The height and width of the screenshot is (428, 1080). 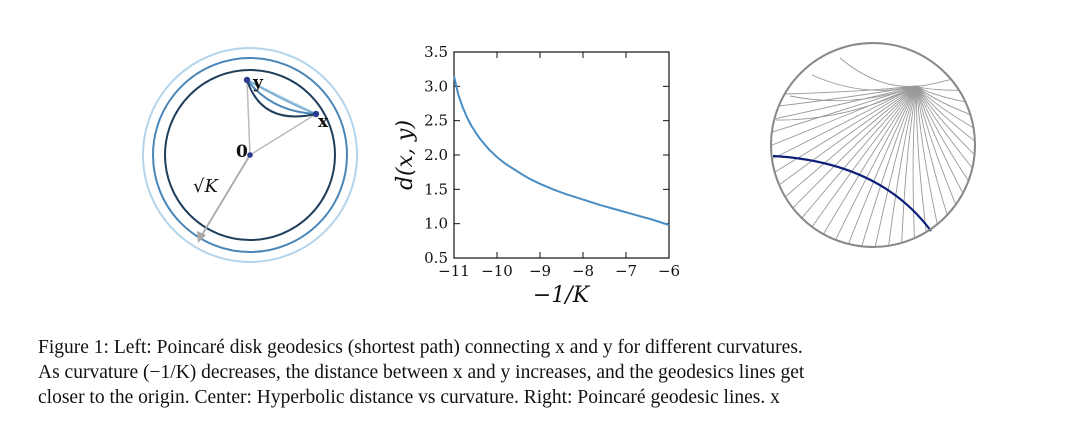 What do you see at coordinates (436, 121) in the screenshot?
I see `y-tick-label: 2.5` at bounding box center [436, 121].